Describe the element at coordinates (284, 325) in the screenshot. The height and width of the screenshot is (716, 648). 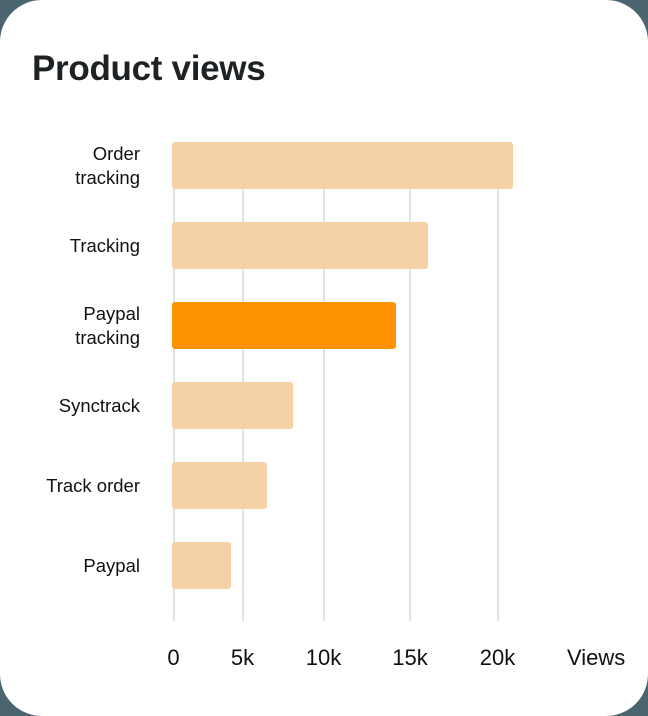
I see `bar-paypal-tracking` at that location.